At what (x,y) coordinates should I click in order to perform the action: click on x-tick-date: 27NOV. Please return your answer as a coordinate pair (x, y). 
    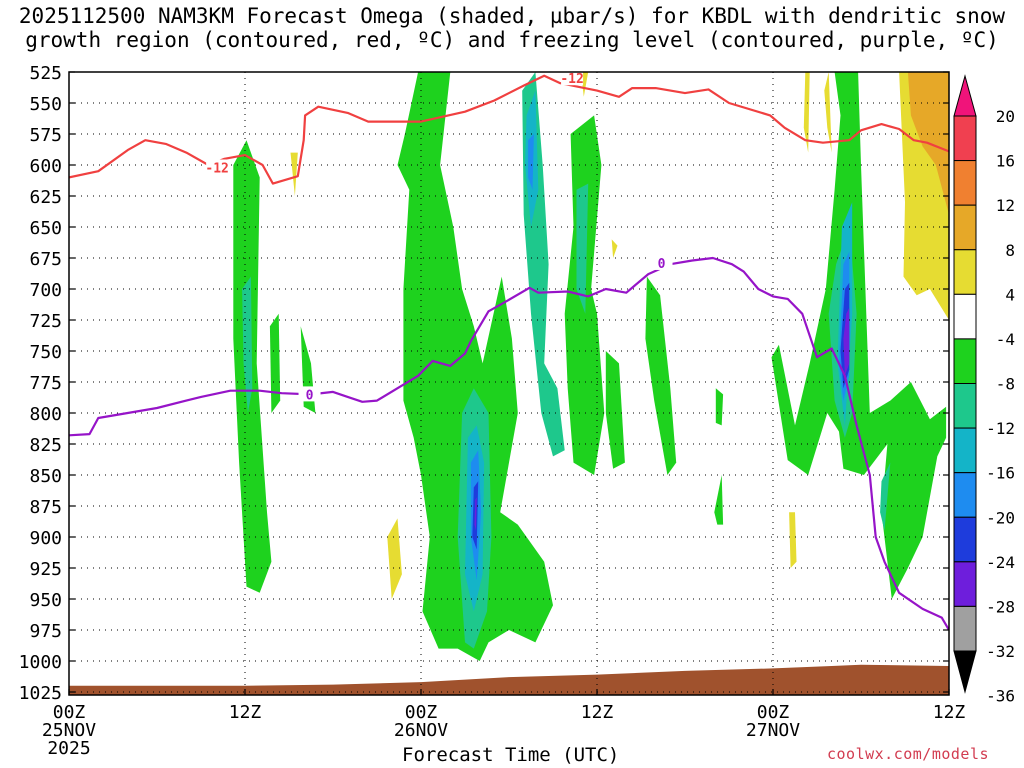
    Looking at the image, I should click on (773, 730).